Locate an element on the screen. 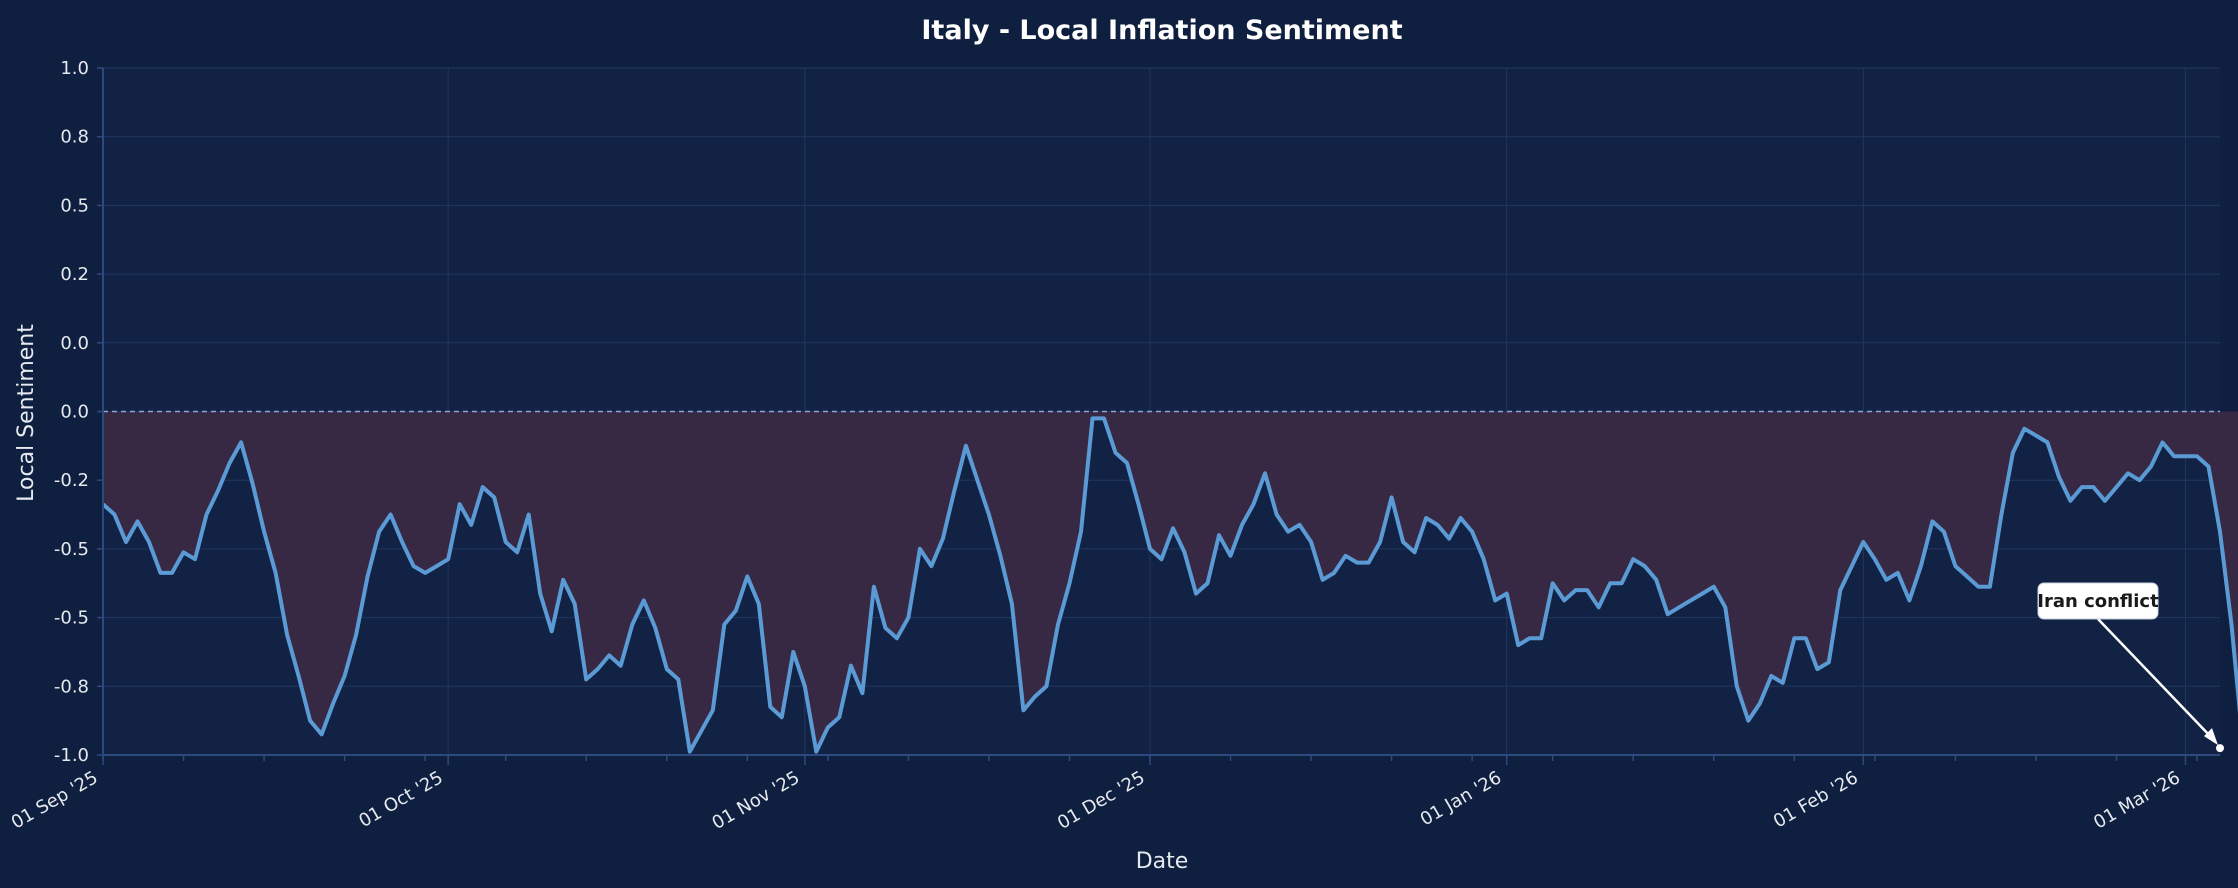 Image resolution: width=2238 pixels, height=888 pixels. annotation-arrow is located at coordinates (2156, 679).